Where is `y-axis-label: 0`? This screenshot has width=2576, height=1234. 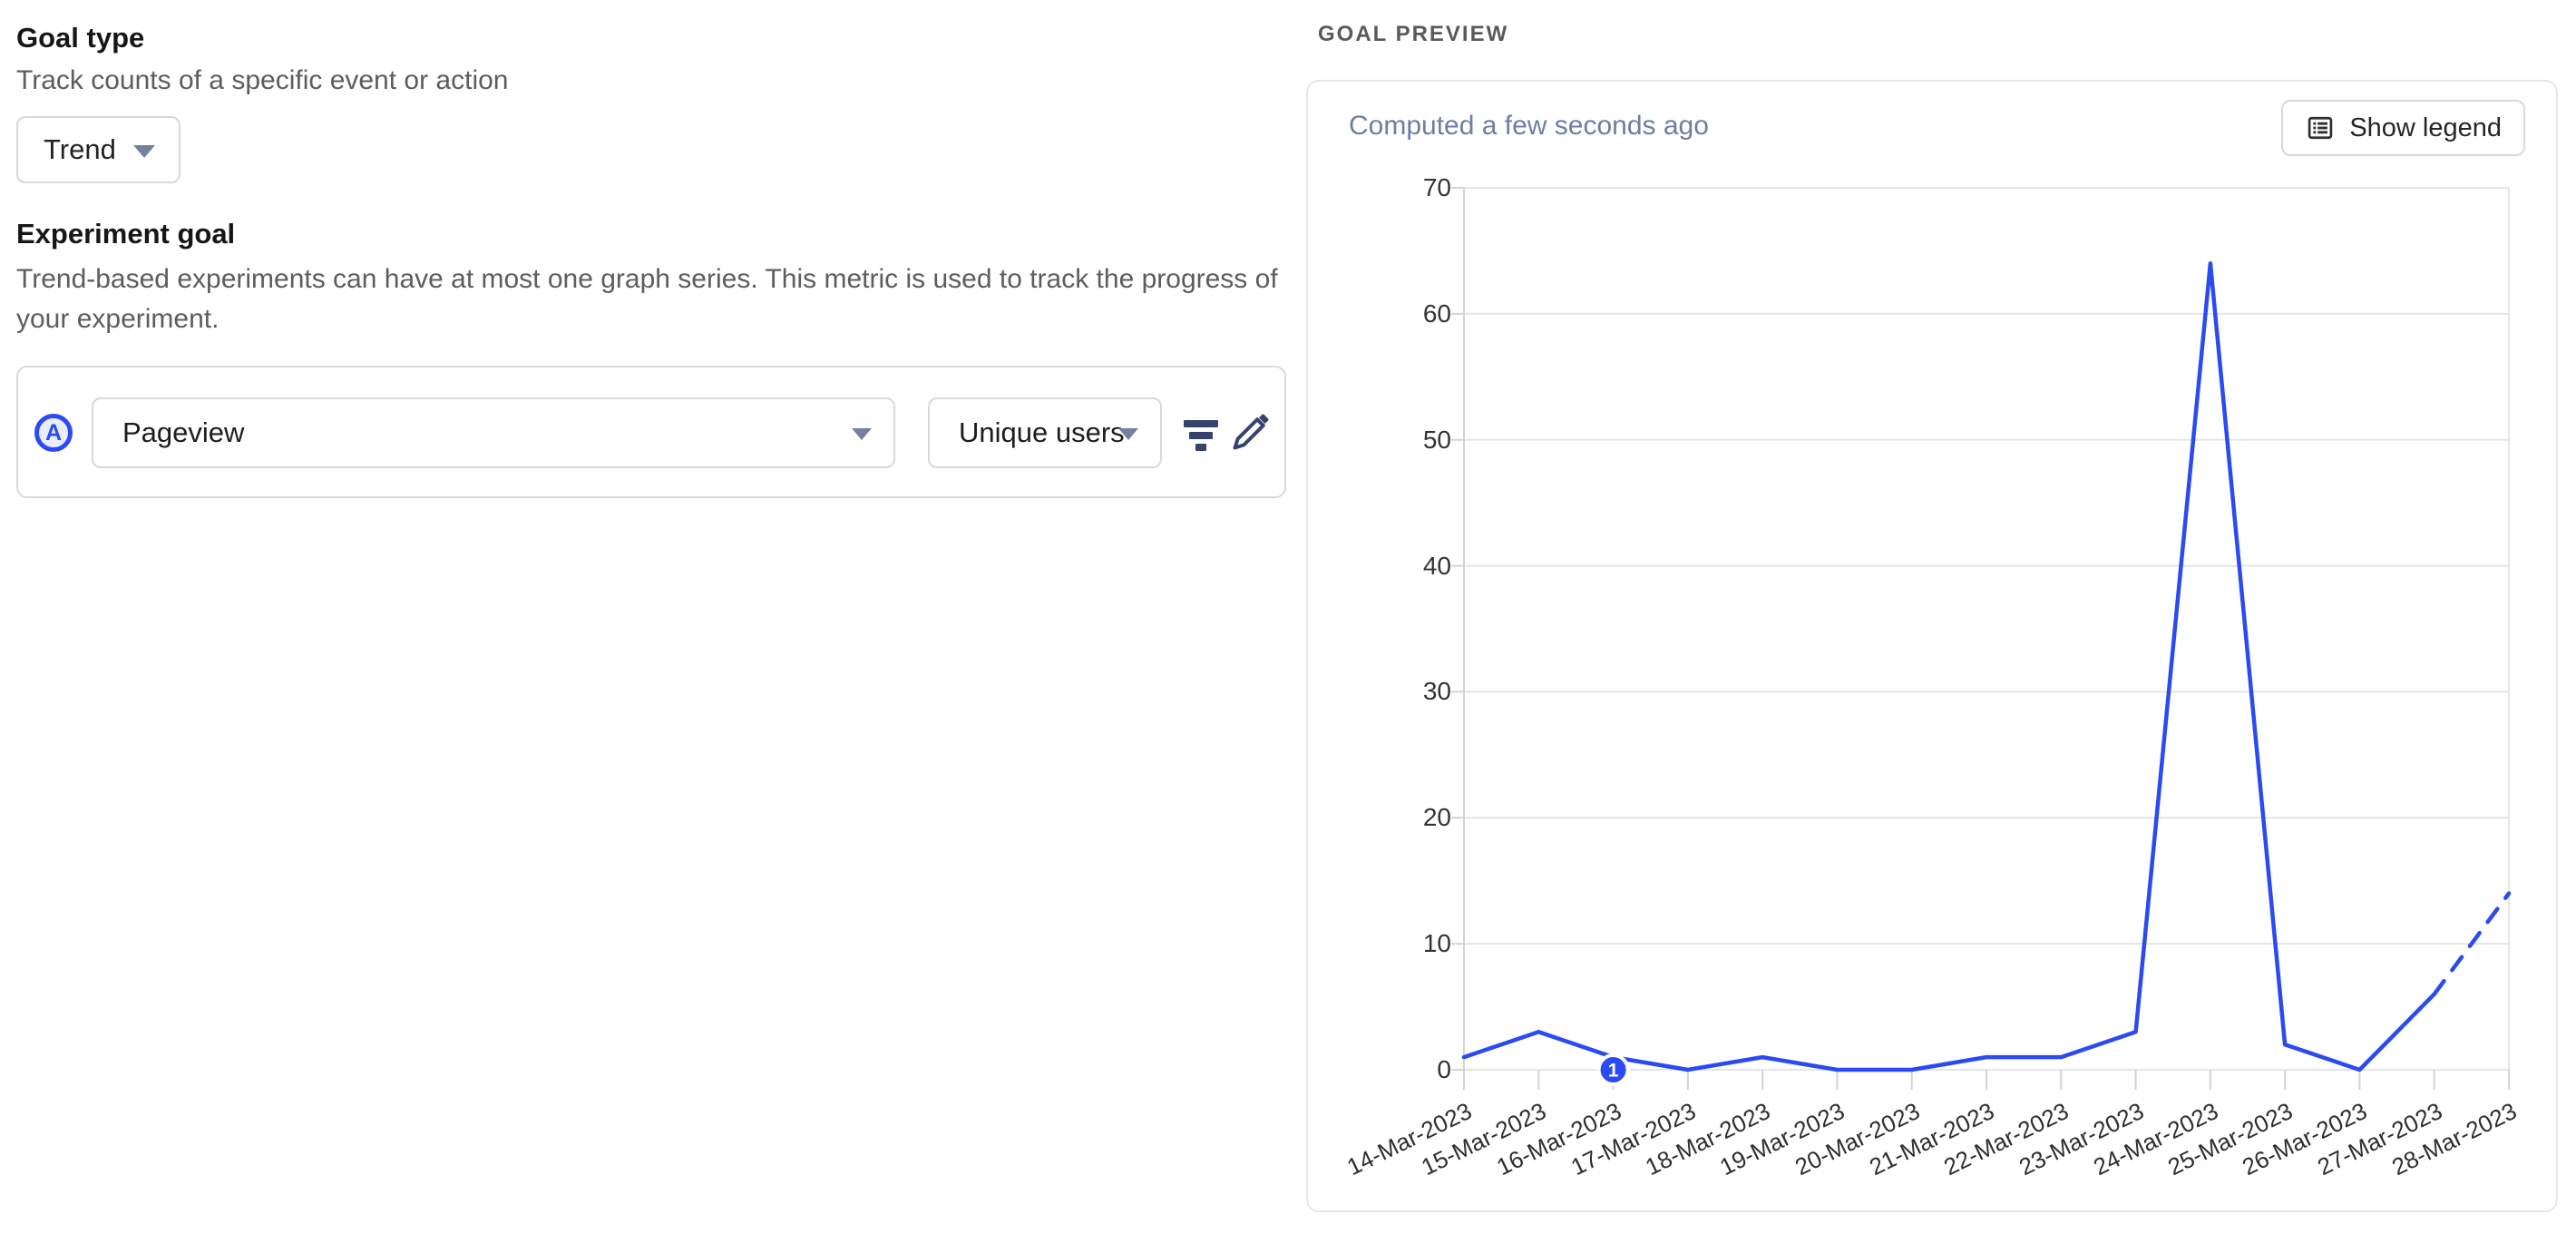
y-axis-label: 0 is located at coordinates (1444, 1069).